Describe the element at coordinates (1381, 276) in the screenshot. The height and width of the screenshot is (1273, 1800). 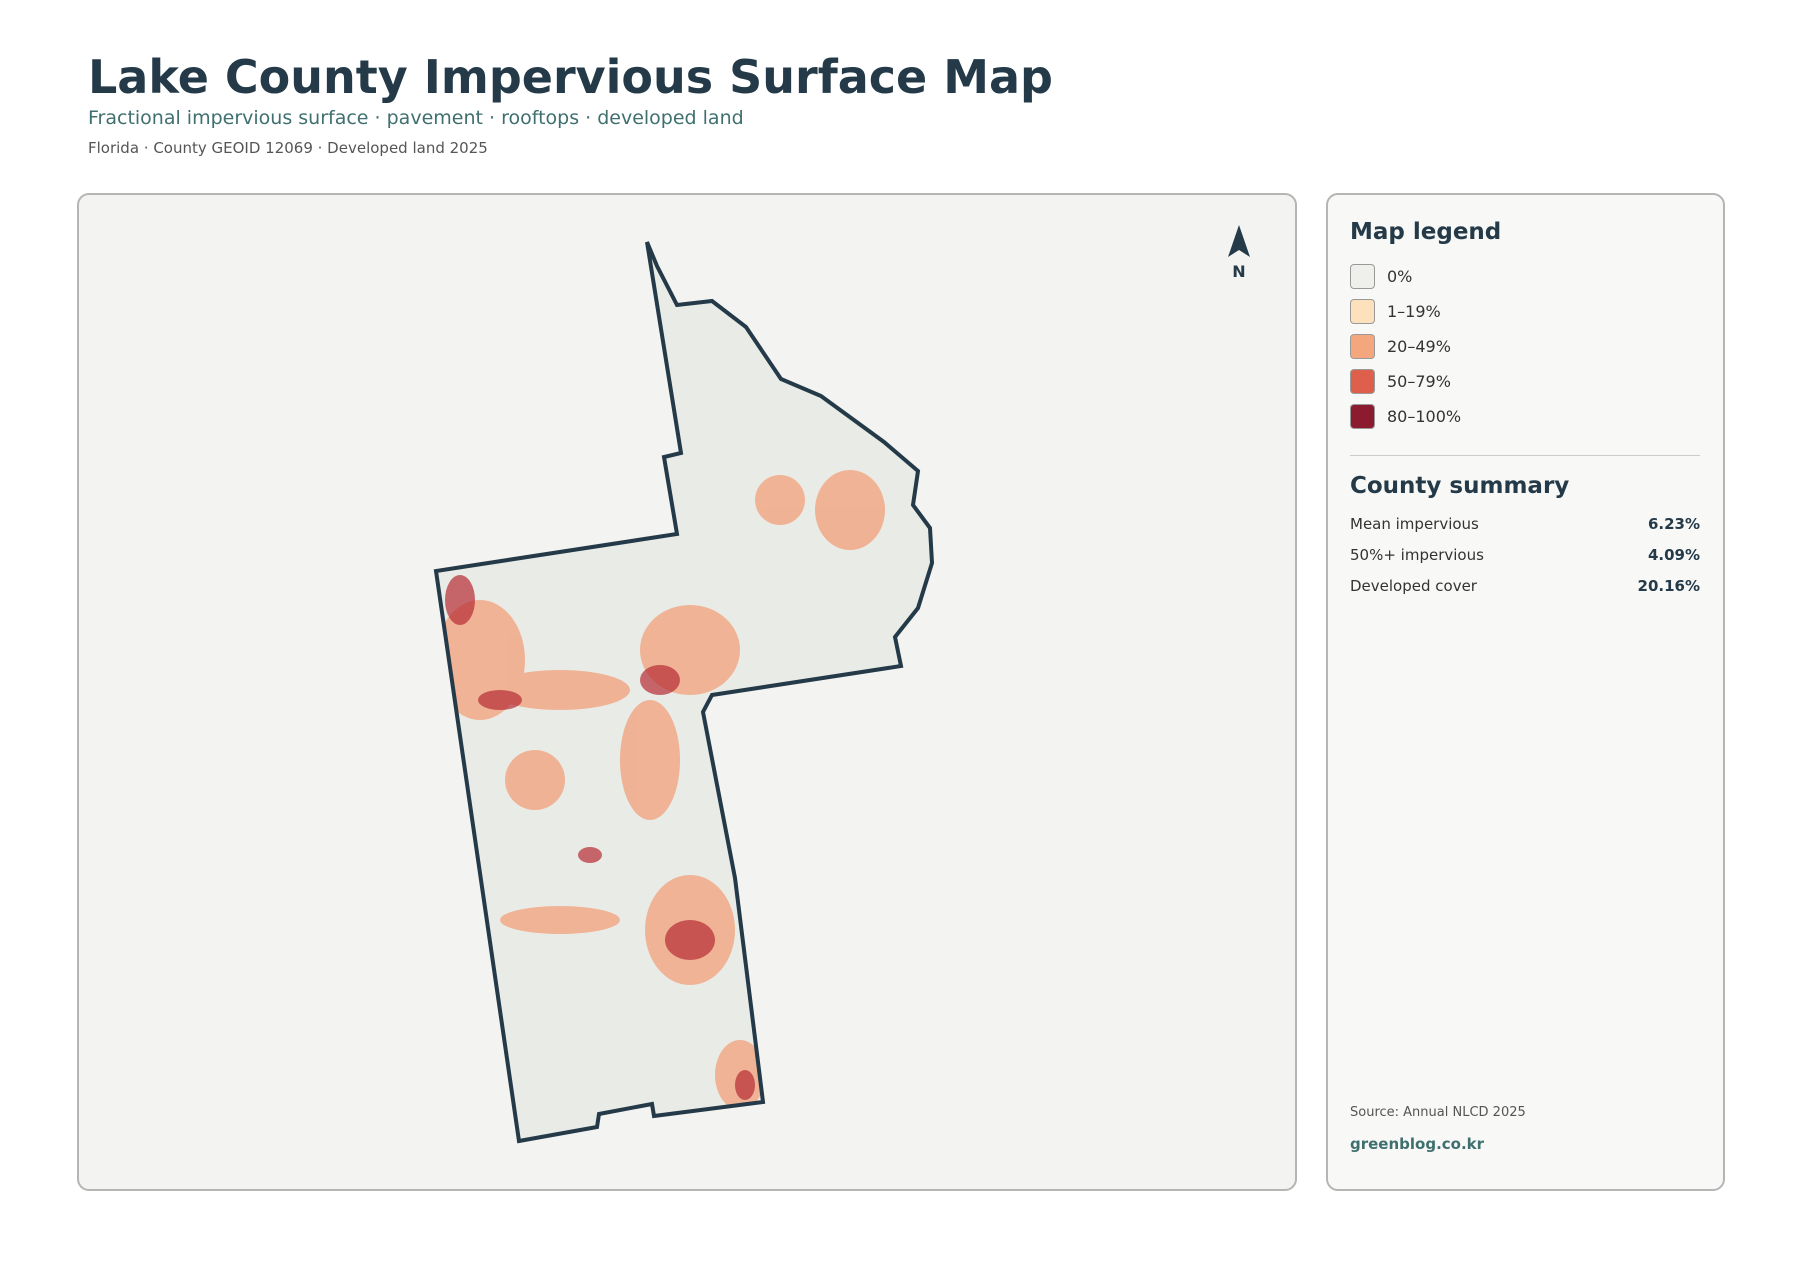
I see `legend-item: 0%` at that location.